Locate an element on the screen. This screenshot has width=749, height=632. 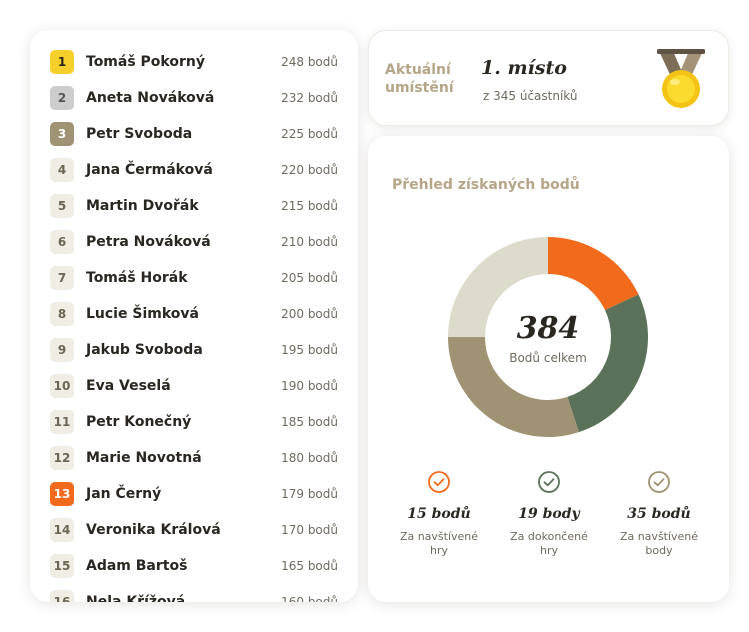
overview-title: Přehled získaných bodů is located at coordinates (486, 185).